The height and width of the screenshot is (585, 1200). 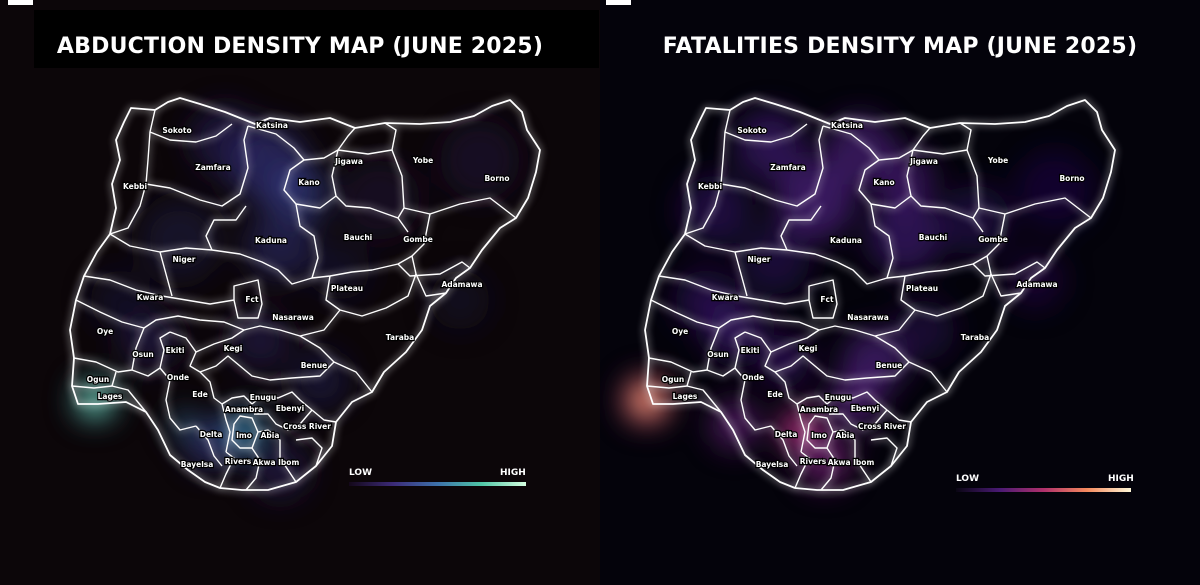 I want to click on state-label-ondo: Onde, so click(x=753, y=377).